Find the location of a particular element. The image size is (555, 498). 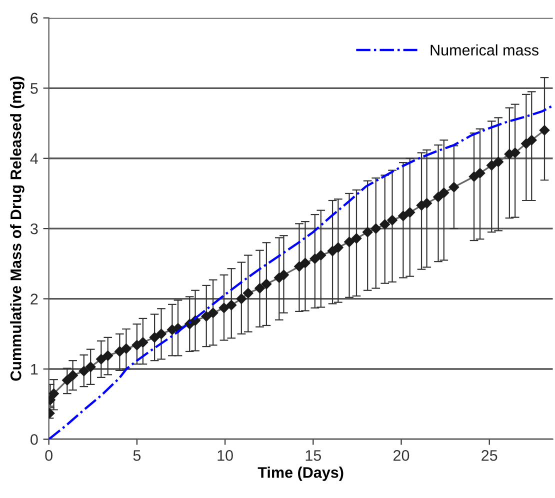

legend-label: Numerical mass is located at coordinates (484, 50).